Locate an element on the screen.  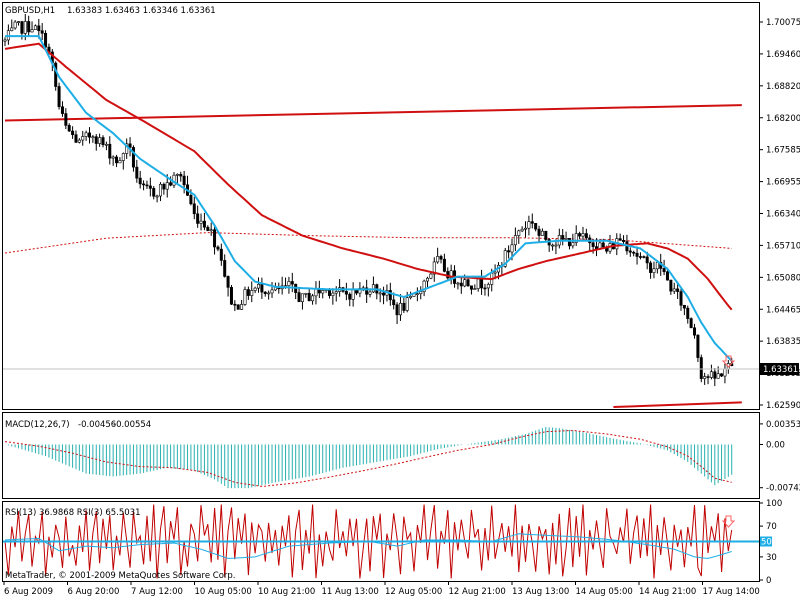
price-tick-label: 1.70075 is located at coordinates (783, 23).